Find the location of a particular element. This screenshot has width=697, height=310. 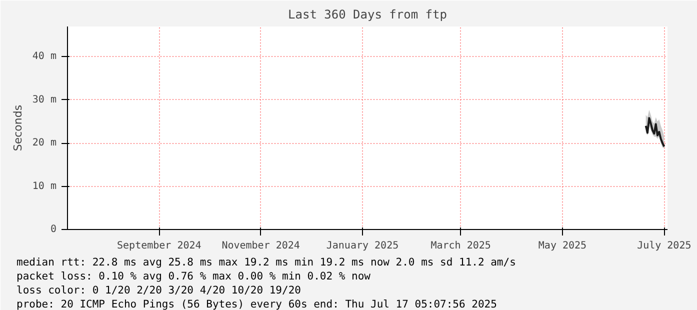

text: probe: 20 ICMP Echo Pings (56 Bytes) every 60s end: Thu Jul 17 05:07:56 2025 is located at coordinates (256, 304).